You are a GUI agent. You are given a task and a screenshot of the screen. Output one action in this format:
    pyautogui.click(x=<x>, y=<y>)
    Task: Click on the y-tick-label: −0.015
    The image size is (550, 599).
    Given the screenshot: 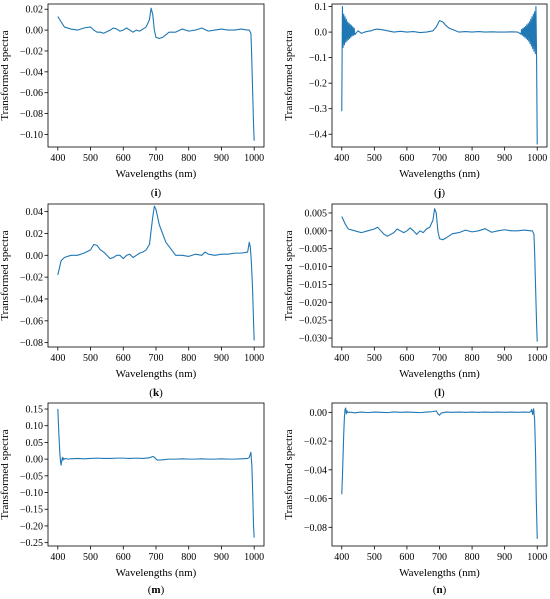 What is the action you would take?
    pyautogui.click(x=313, y=285)
    